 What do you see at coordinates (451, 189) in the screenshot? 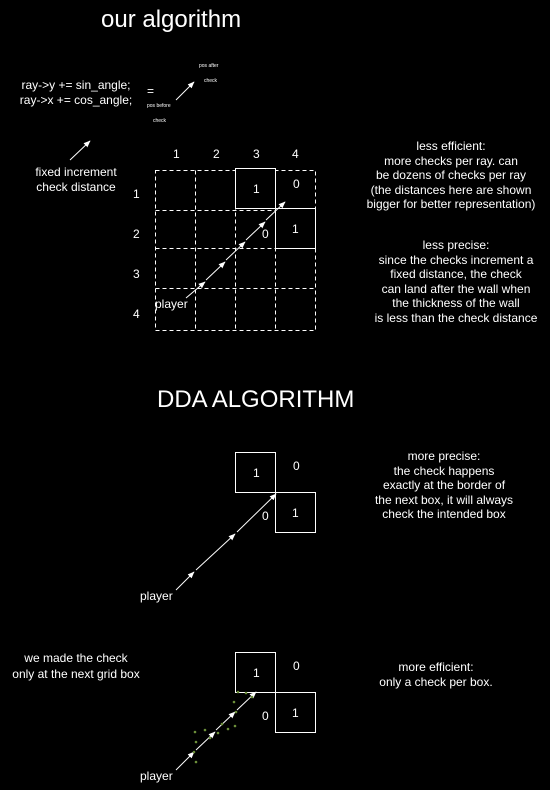
I see `note-line: (the distances here are shown` at bounding box center [451, 189].